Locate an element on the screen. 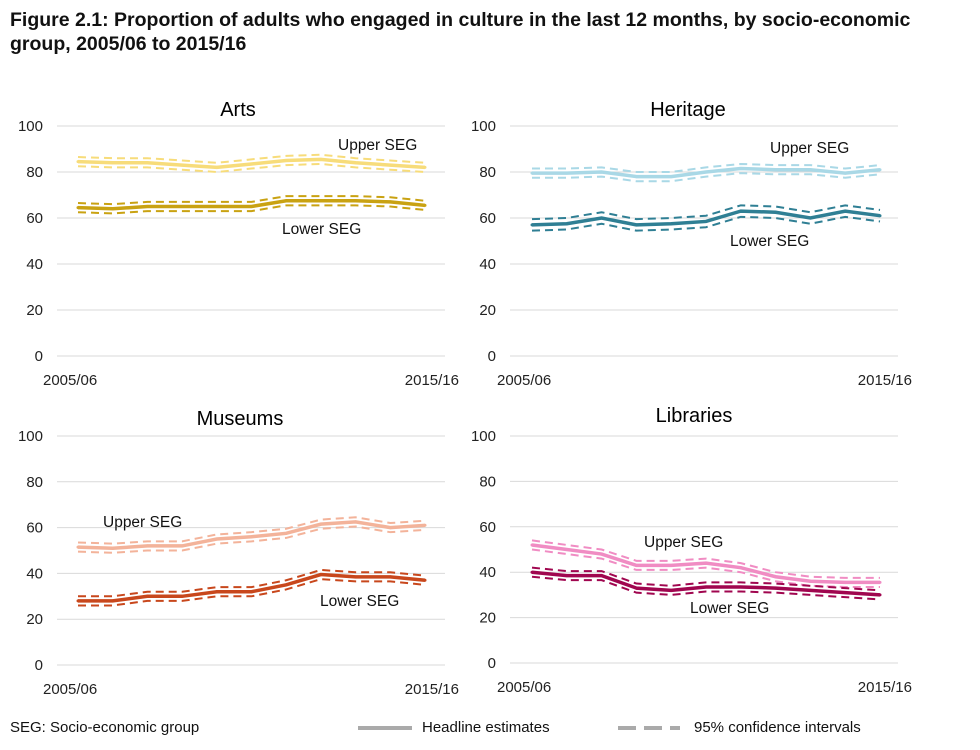 The width and height of the screenshot is (980, 750). legend-ci: 95% confidence intervals is located at coordinates (777, 727).